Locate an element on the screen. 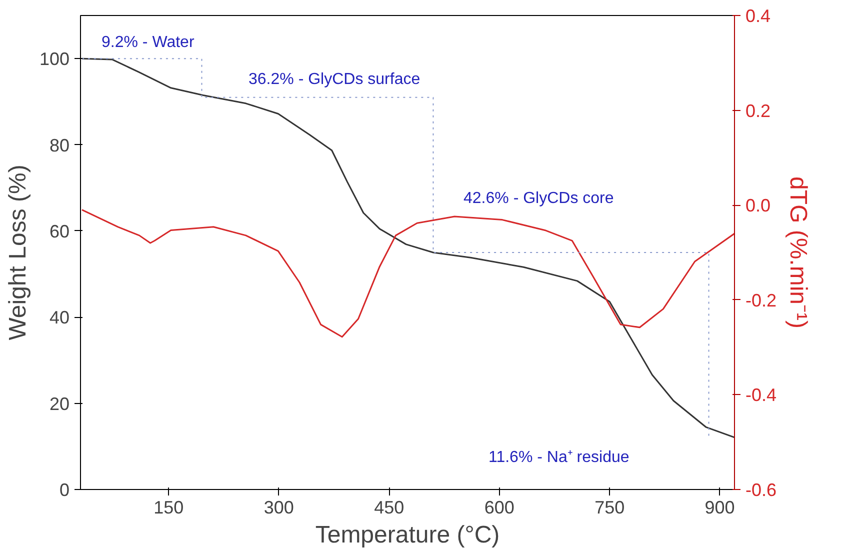 This screenshot has height=559, width=844. annotation: 11.6% - Na⁺ residue is located at coordinates (559, 457).